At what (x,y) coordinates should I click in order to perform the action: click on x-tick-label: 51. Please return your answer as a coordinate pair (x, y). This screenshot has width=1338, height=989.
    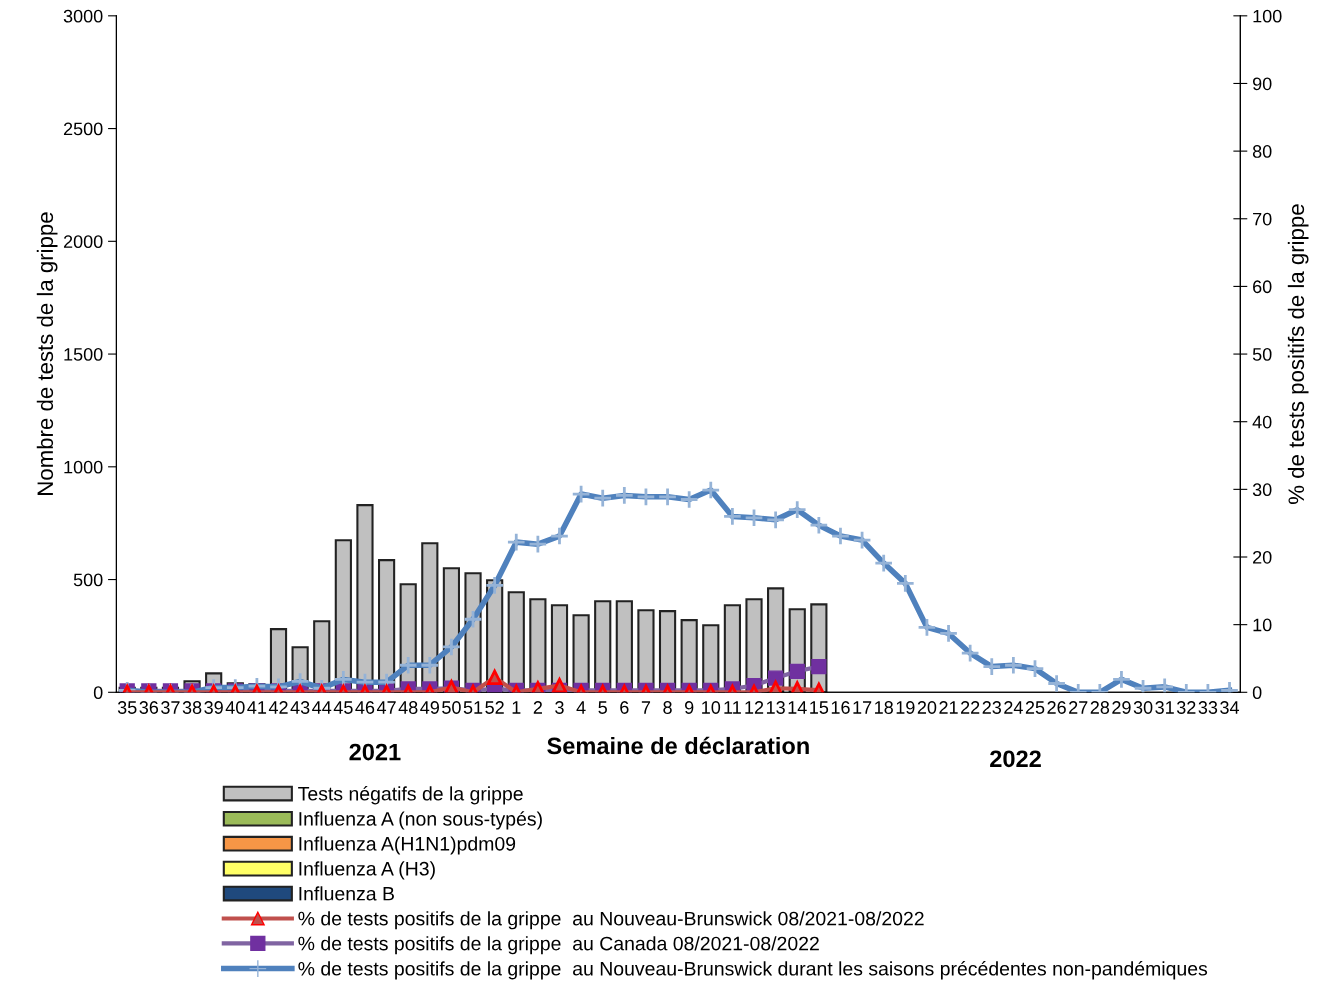
    Looking at the image, I should click on (473, 707).